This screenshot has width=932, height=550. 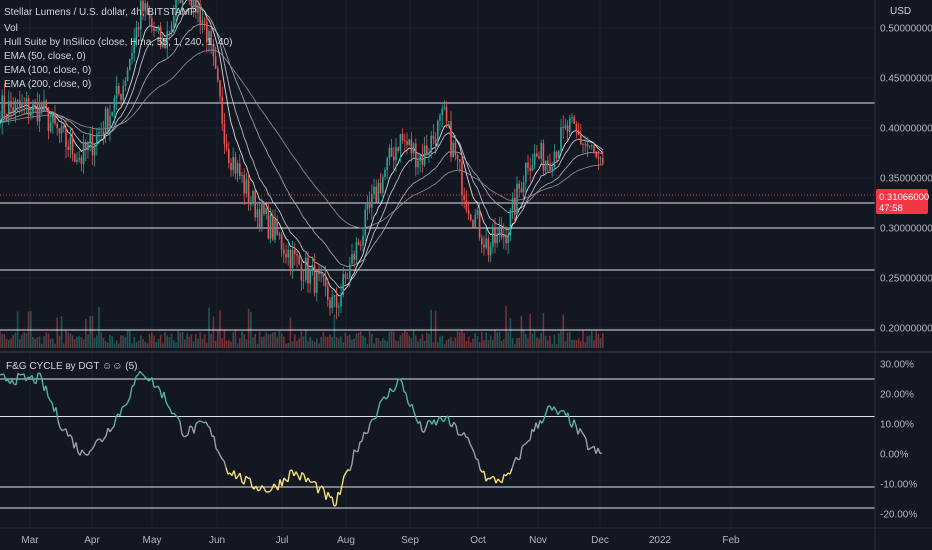 What do you see at coordinates (380, 540) in the screenshot?
I see `time-axis-ticks: Mar Apr May Jun Jul Aug Sep Oct Nov Dec 2022 Feb` at bounding box center [380, 540].